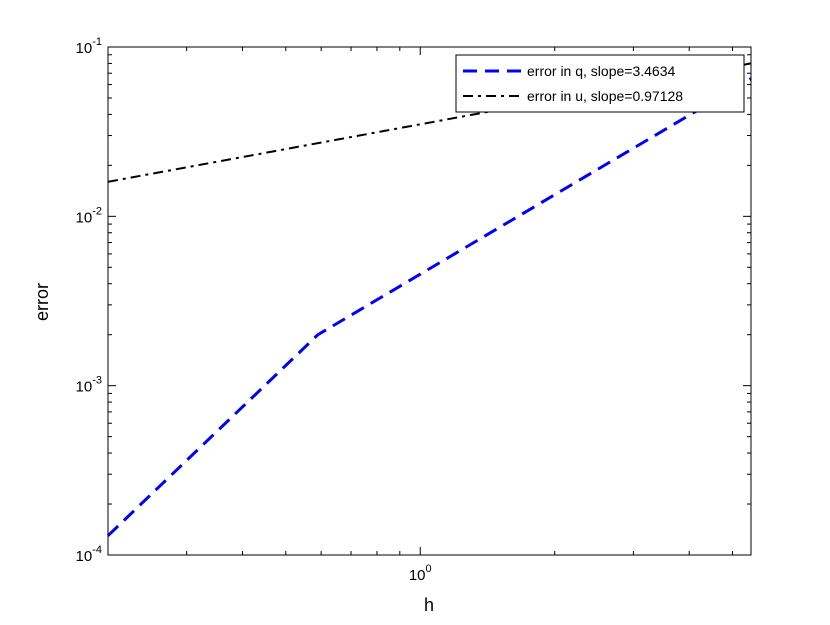 Image resolution: width=830 pixels, height=625 pixels. What do you see at coordinates (601, 71) in the screenshot?
I see `legend-label-q: error in q, slope=3.4634` at bounding box center [601, 71].